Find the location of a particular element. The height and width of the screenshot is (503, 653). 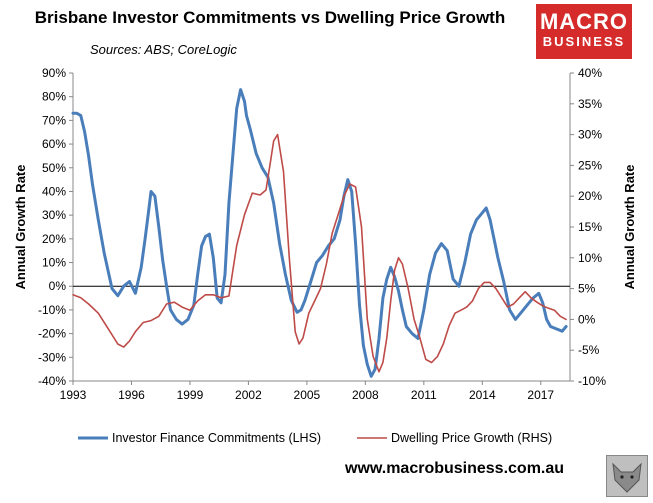

left-tick-label: -30% is located at coordinates (52, 357).